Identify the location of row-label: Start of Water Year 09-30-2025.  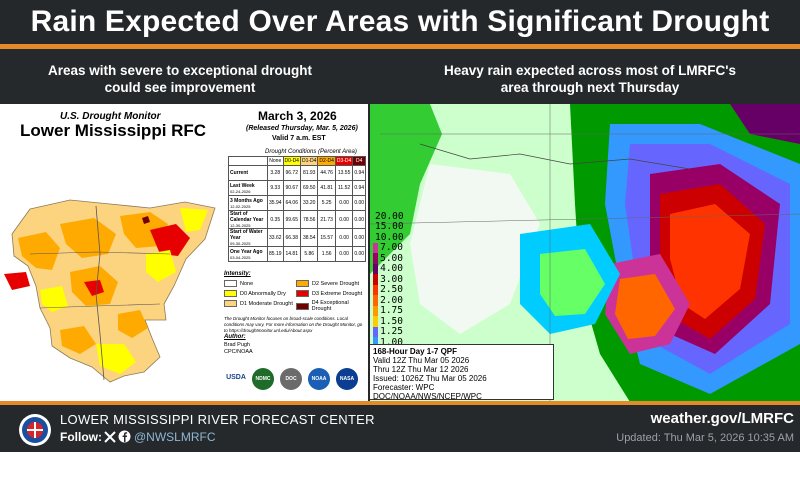
(248, 237).